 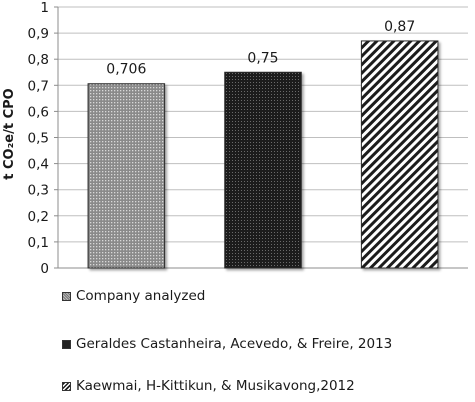 What do you see at coordinates (38, 217) in the screenshot?
I see `y-tick-label: 0,2` at bounding box center [38, 217].